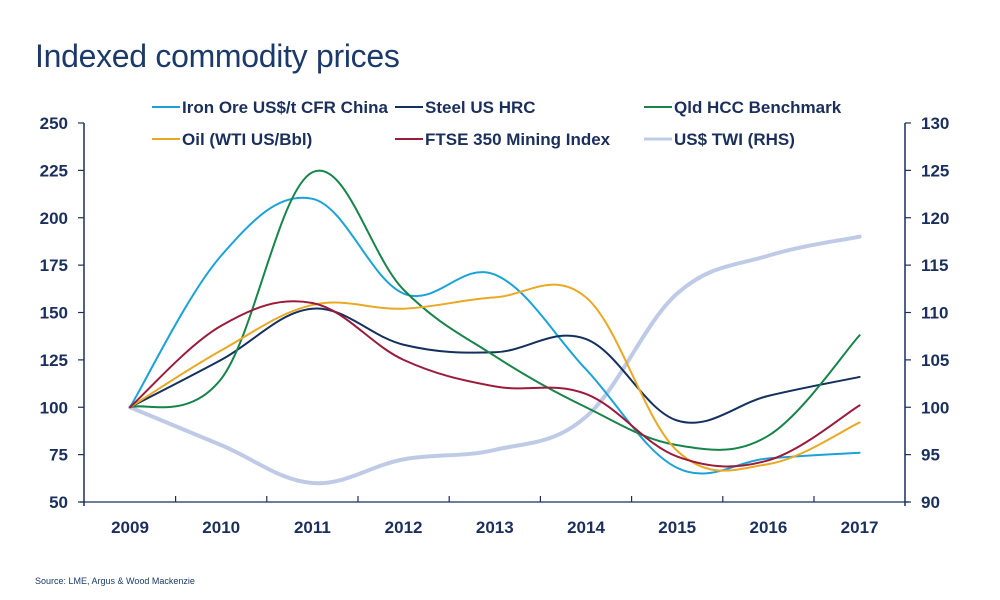  Describe the element at coordinates (404, 527) in the screenshot. I see `x-tick-label: 2012` at that location.